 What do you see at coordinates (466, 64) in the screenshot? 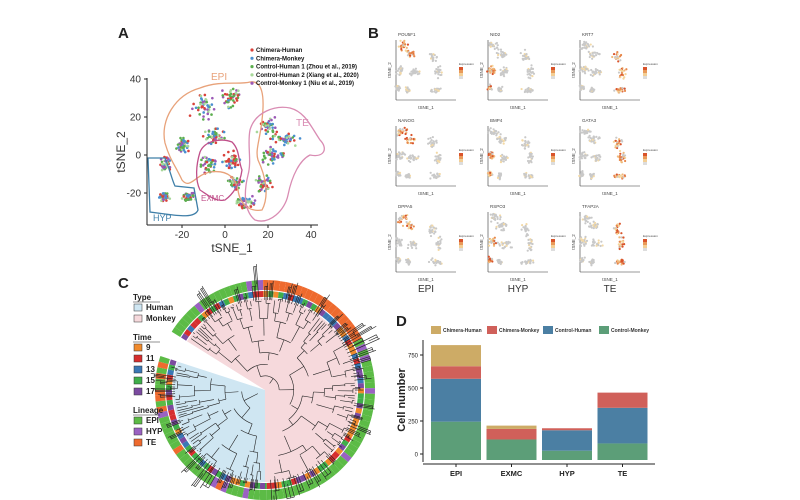
I see `legend-title: Expression` at bounding box center [466, 64].